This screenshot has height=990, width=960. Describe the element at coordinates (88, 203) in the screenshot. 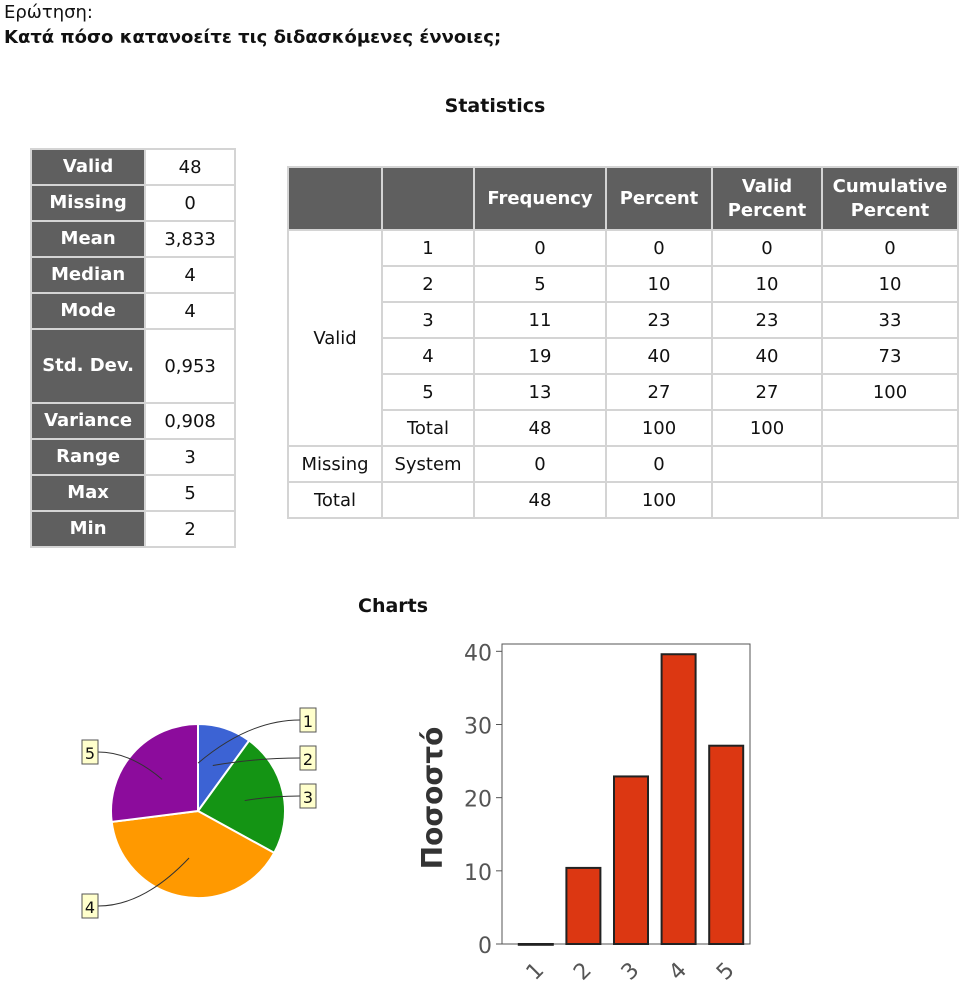

I see `statistic-label: Missing` at that location.